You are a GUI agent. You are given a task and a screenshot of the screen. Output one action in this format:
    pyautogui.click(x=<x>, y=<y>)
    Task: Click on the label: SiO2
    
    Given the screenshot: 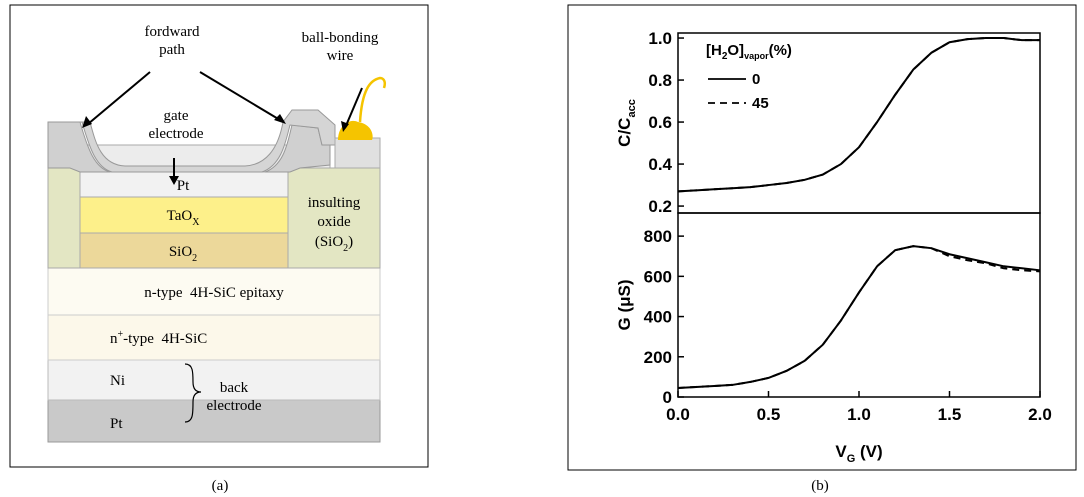 What is the action you would take?
    pyautogui.click(x=183, y=254)
    